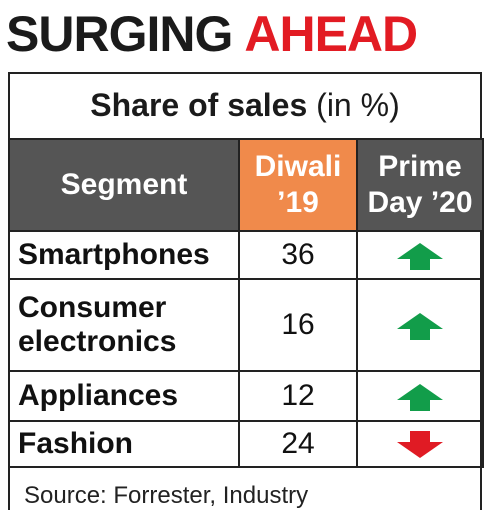  I want to click on header-prime-line-2: Day ’20, so click(420, 202).